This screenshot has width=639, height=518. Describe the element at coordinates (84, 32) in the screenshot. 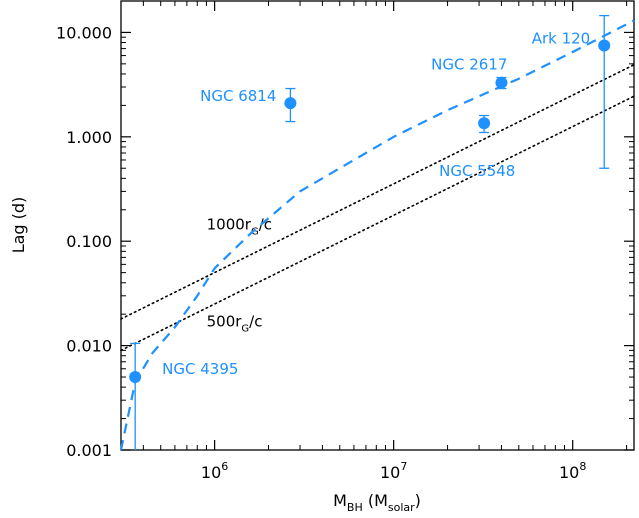

I see `y-tick-label: 10.000` at that location.